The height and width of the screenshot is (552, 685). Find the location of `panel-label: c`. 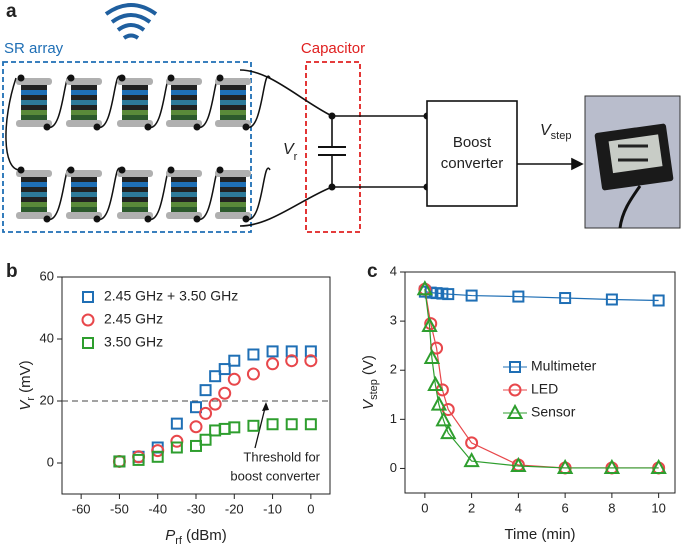

panel-label: c is located at coordinates (372, 271).